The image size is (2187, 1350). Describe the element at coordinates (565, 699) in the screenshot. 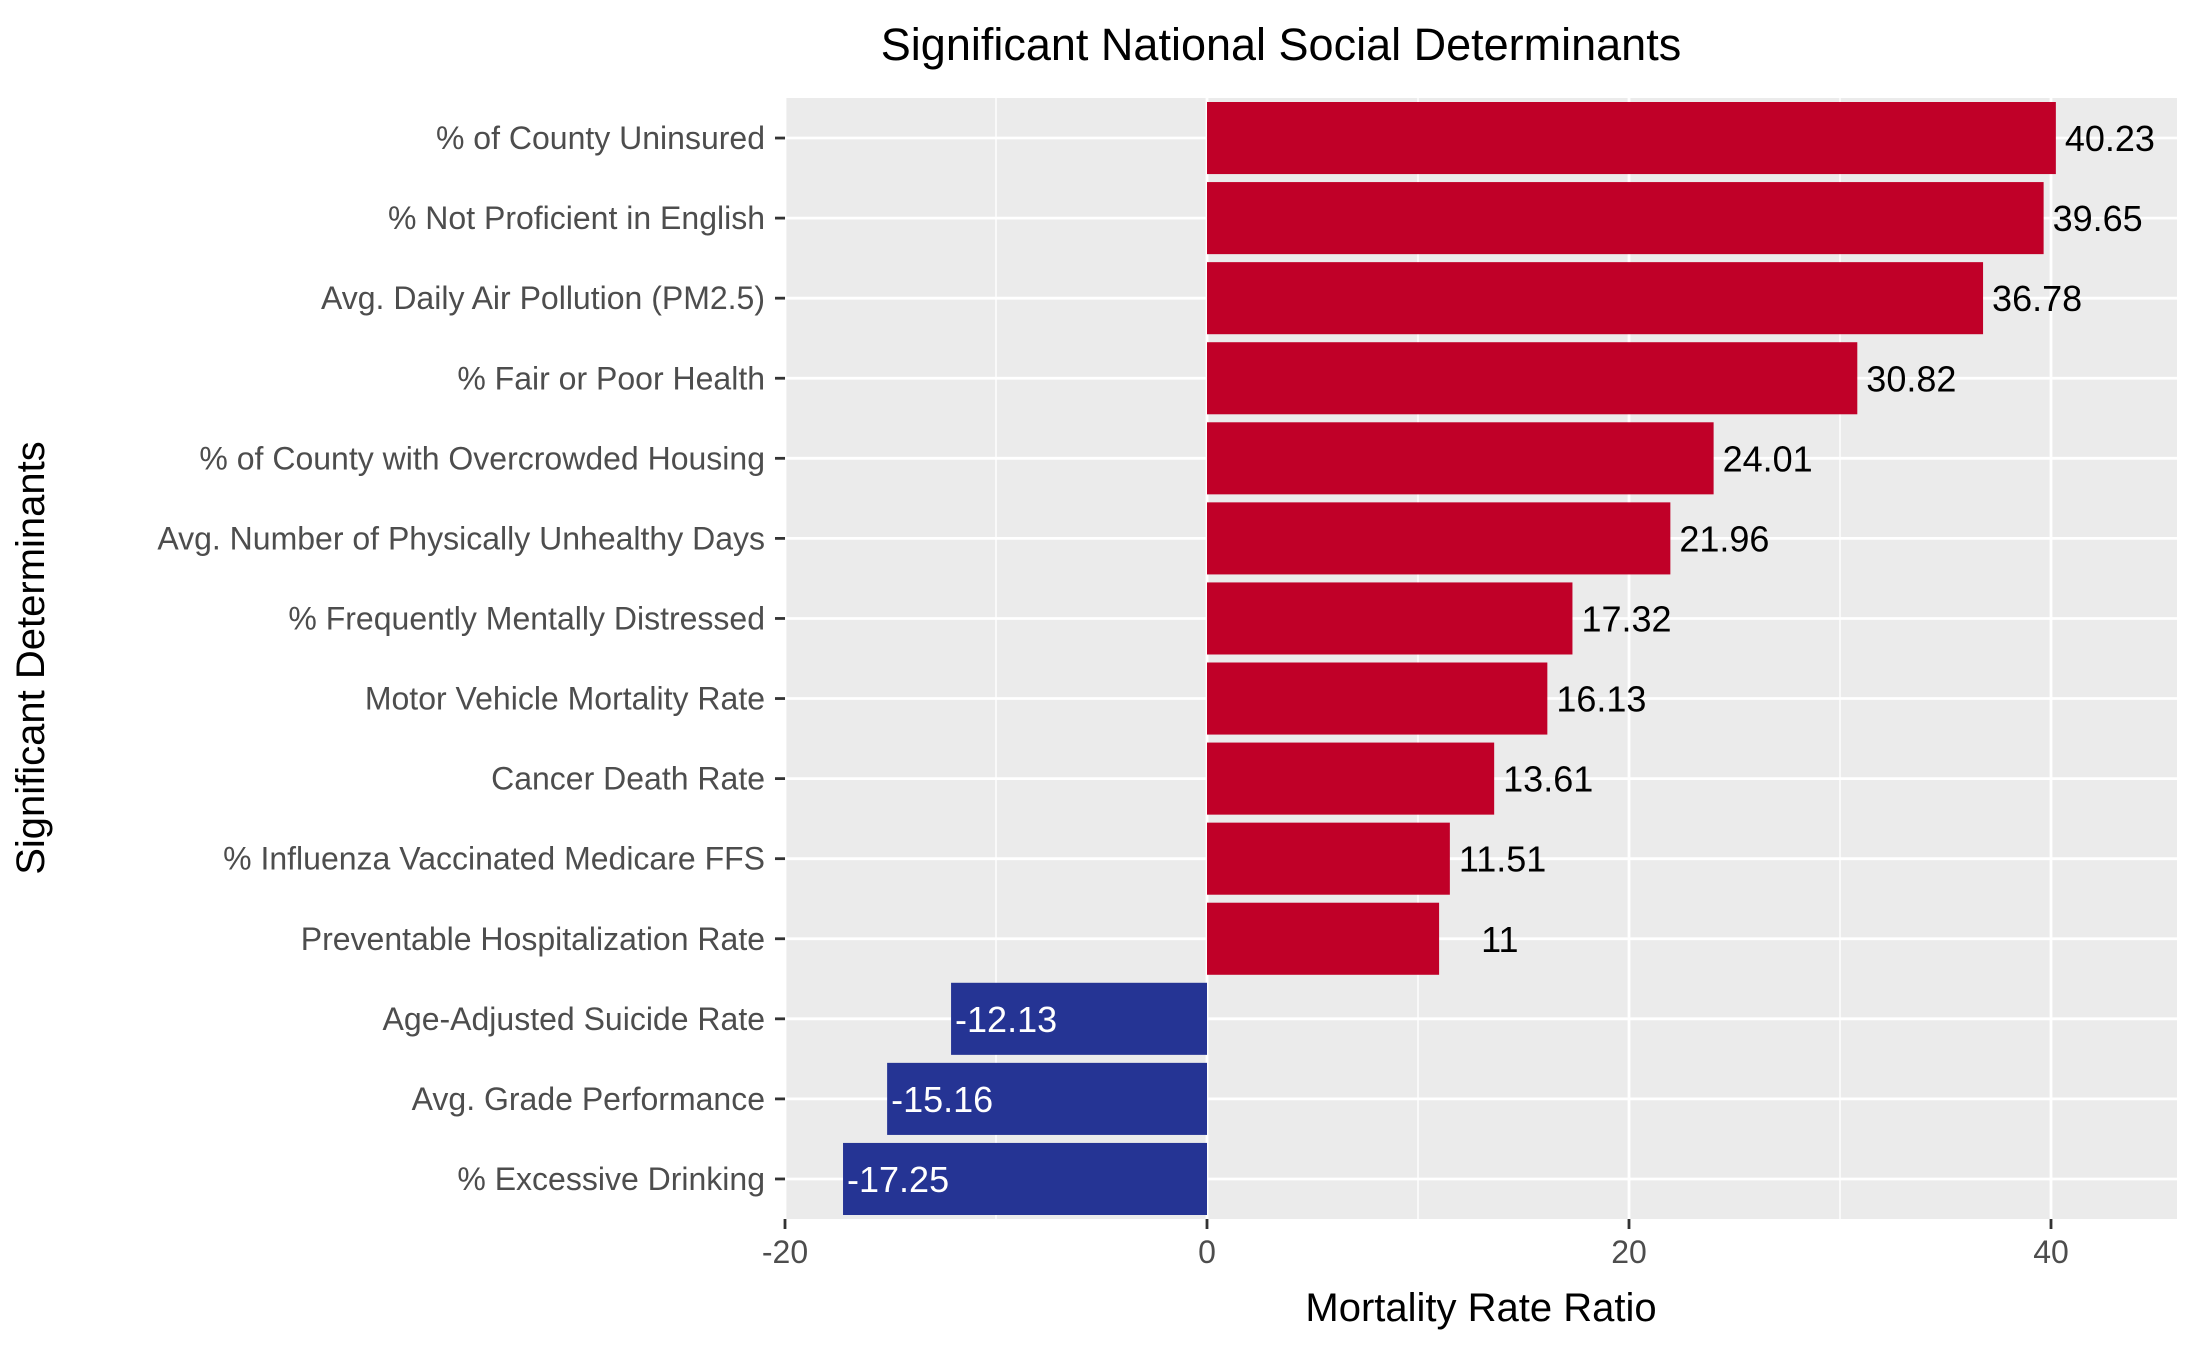

I see `y-tick-label: Motor Vehicle Mortality Rate` at that location.